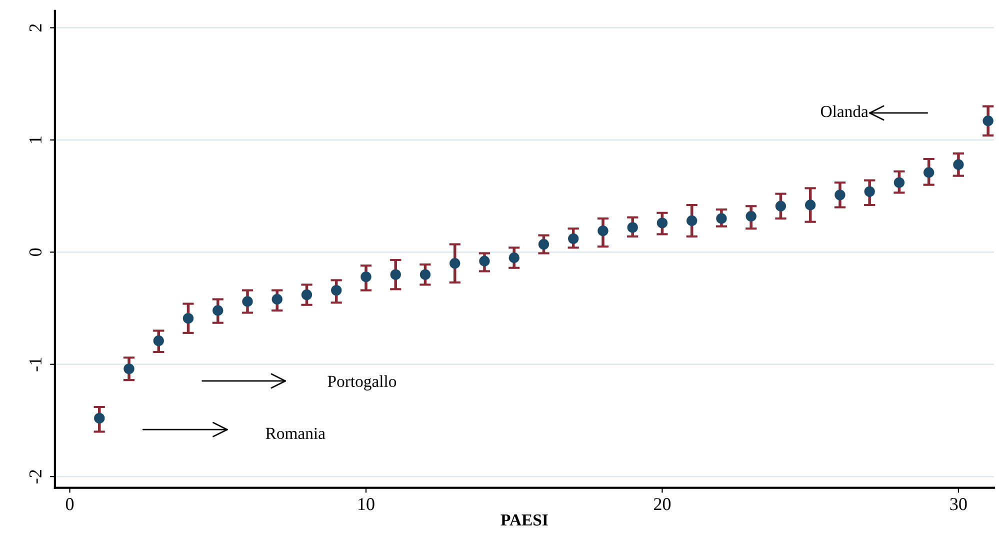  I want to click on x-tick-label: 0, so click(70, 504).